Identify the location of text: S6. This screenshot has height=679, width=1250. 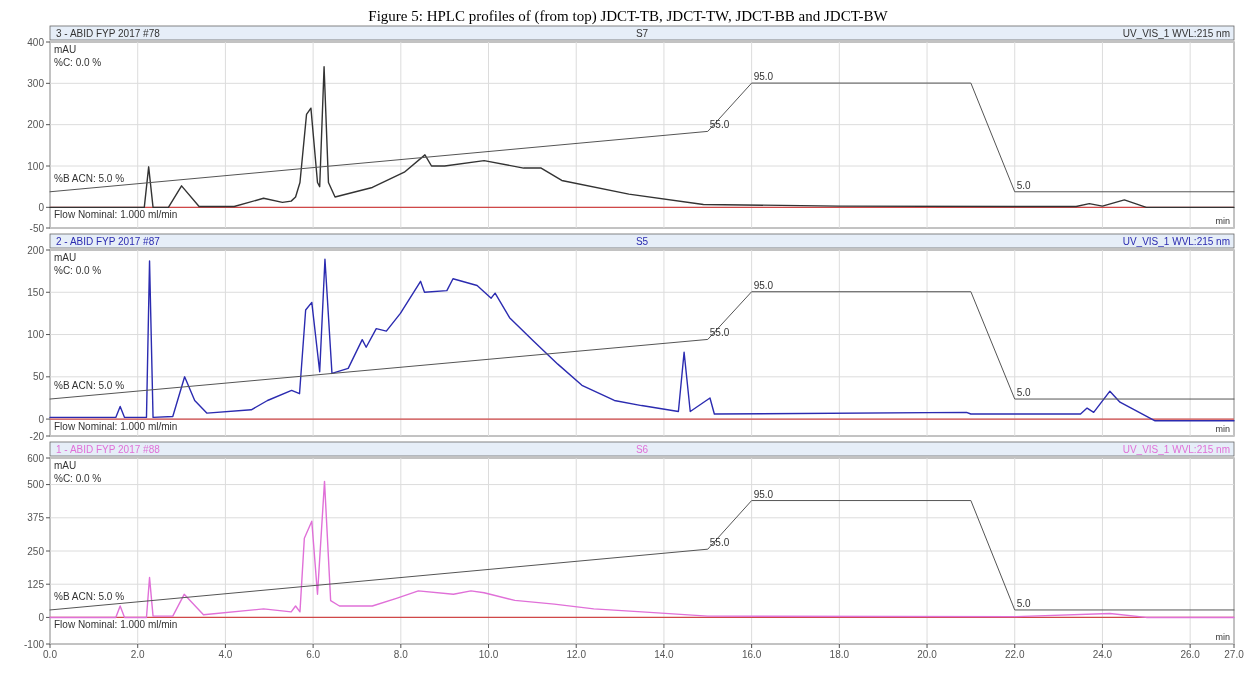
(642, 449).